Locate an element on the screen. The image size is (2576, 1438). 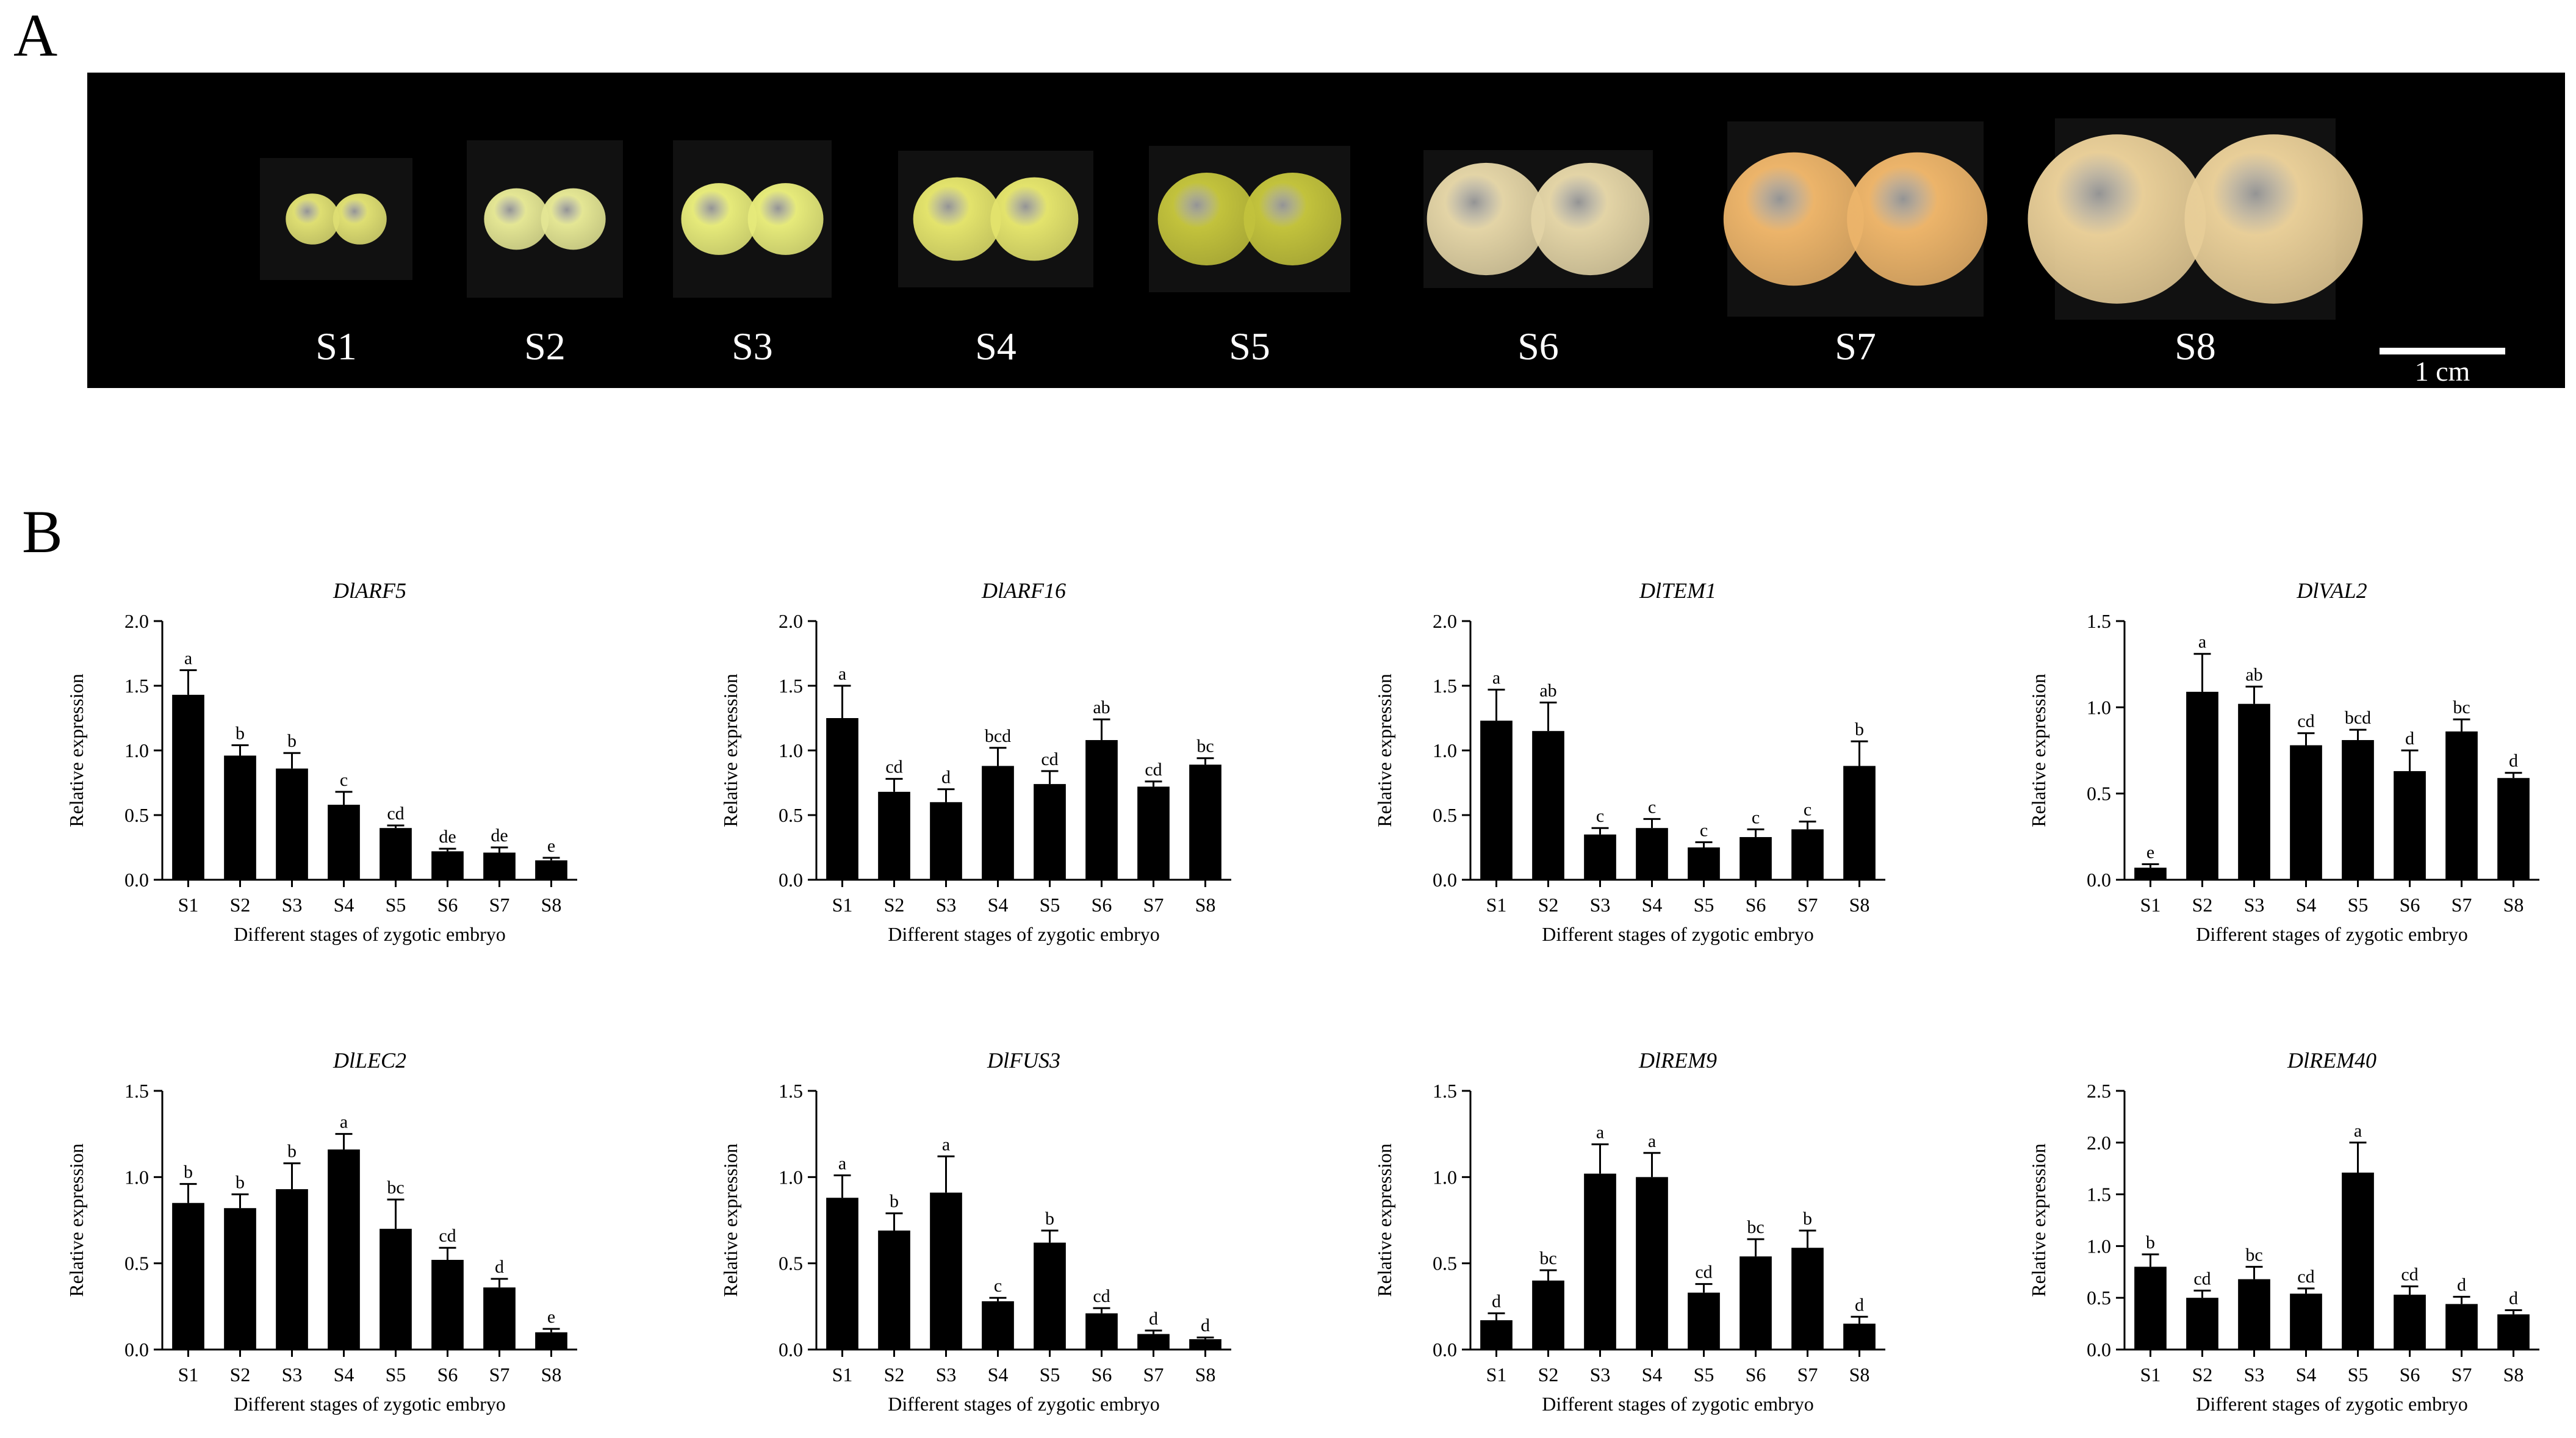
chart-title: DlTEM1 is located at coordinates (1677, 590).